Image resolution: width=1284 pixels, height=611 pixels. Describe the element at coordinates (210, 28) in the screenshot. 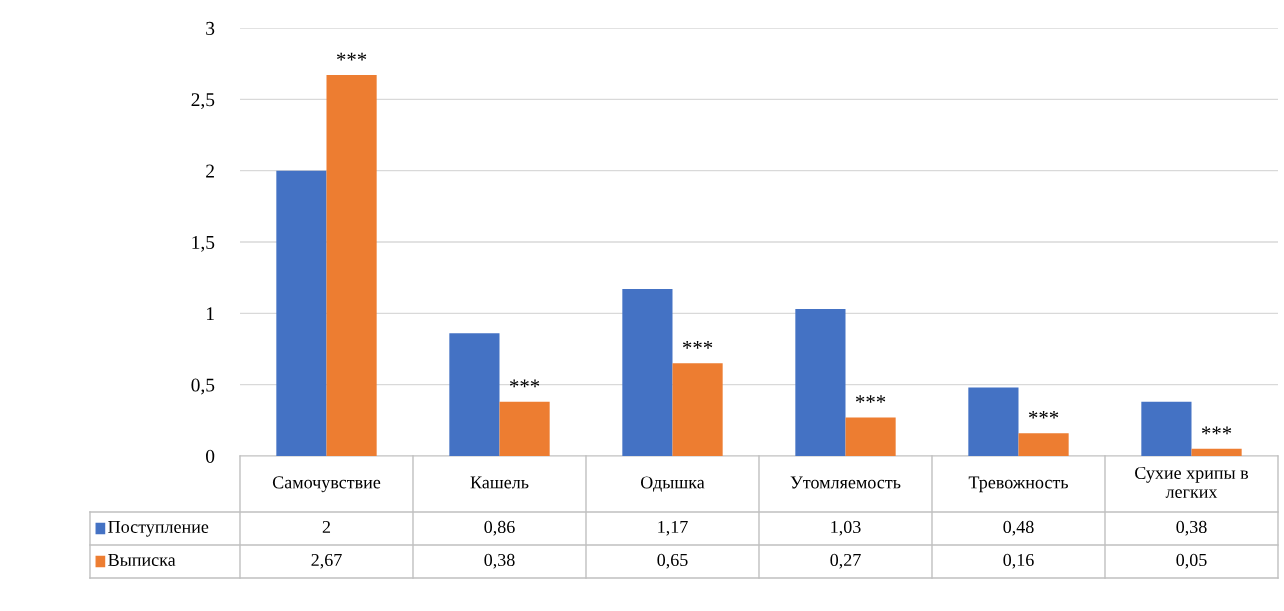

I see `y-tick-label: 3` at that location.